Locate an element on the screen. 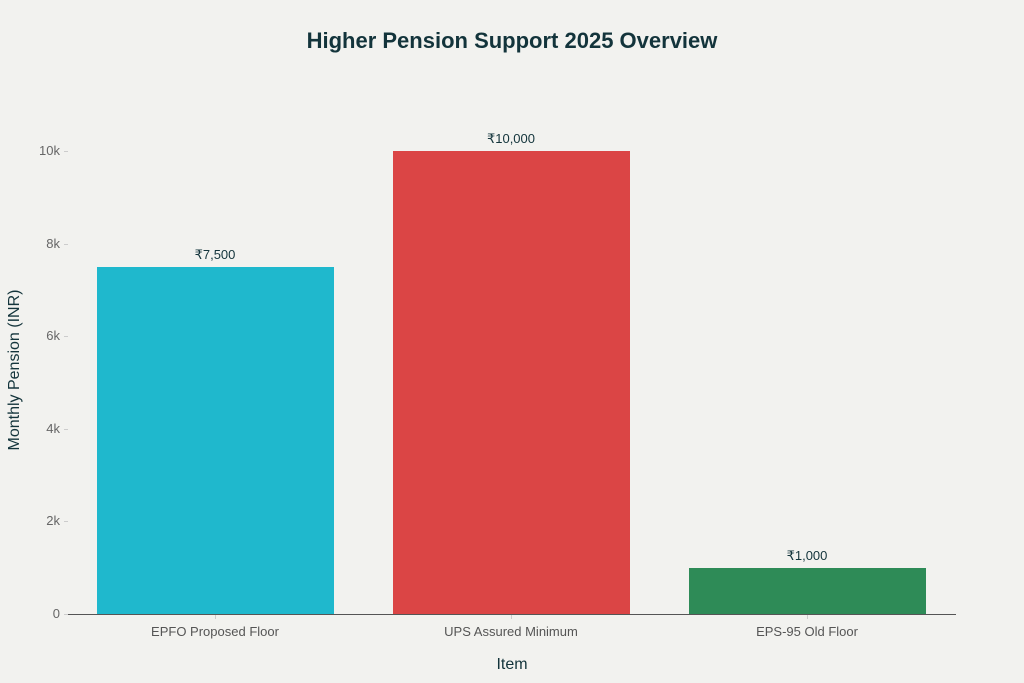 This screenshot has height=683, width=1024. chart-title: Higher Pension Support 2025 Overview is located at coordinates (512, 40).